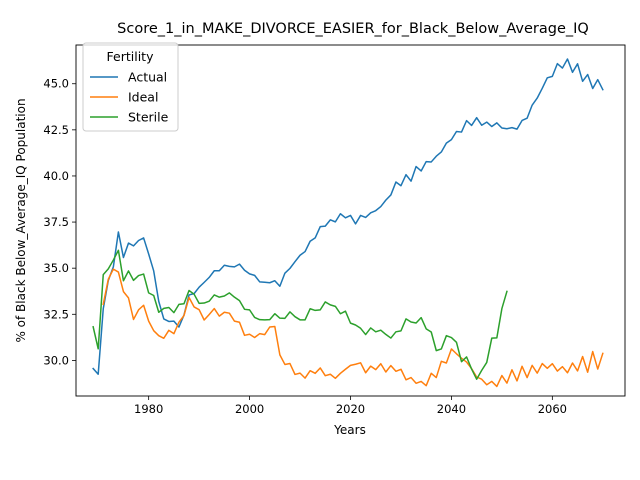  Describe the element at coordinates (56, 222) in the screenshot. I see `y-tick-label: 37.5` at that location.